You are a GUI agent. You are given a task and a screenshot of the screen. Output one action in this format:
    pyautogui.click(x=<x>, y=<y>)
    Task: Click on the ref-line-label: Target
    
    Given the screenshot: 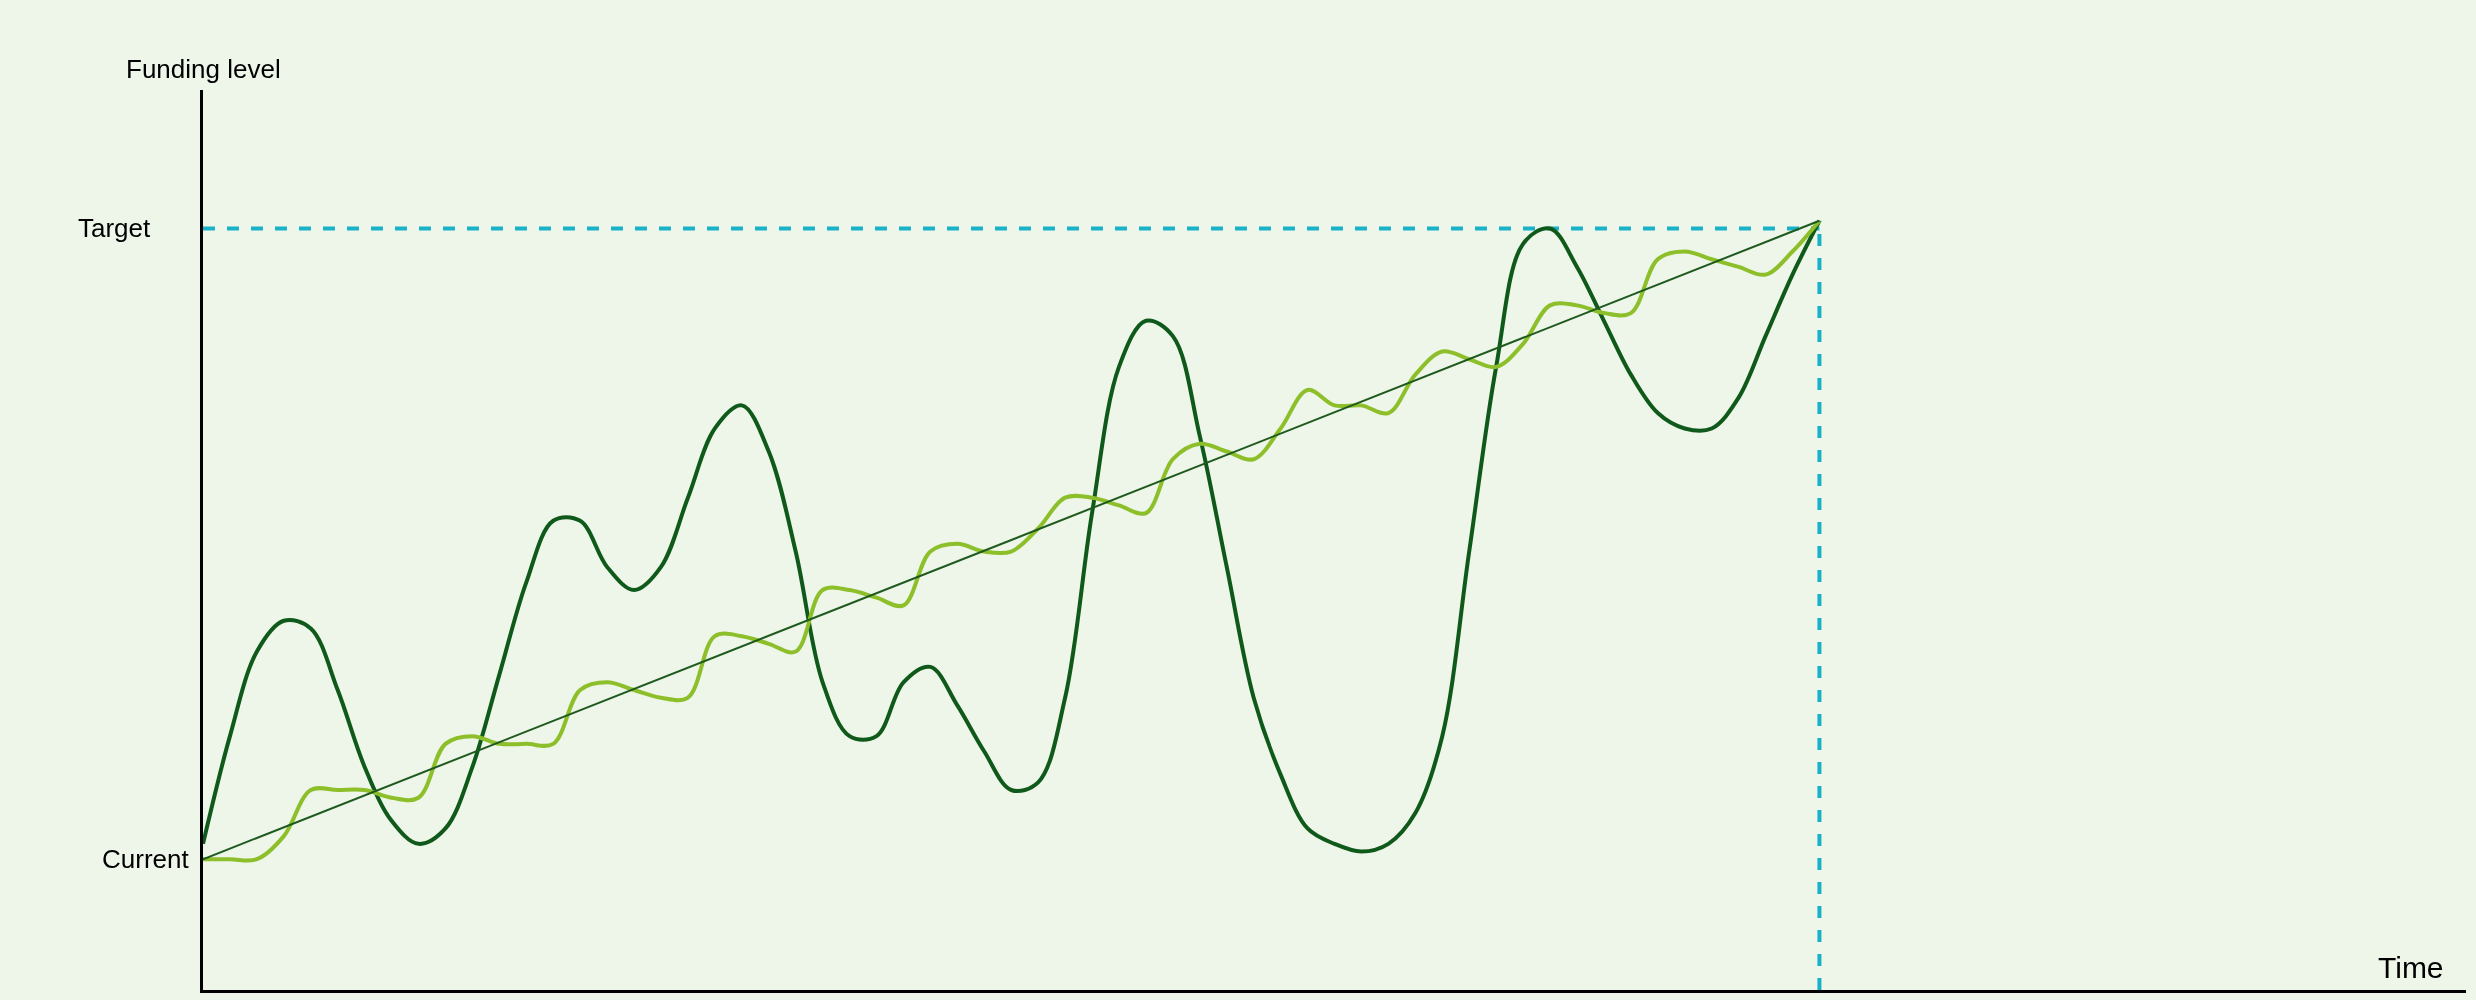 What is the action you would take?
    pyautogui.click(x=115, y=228)
    